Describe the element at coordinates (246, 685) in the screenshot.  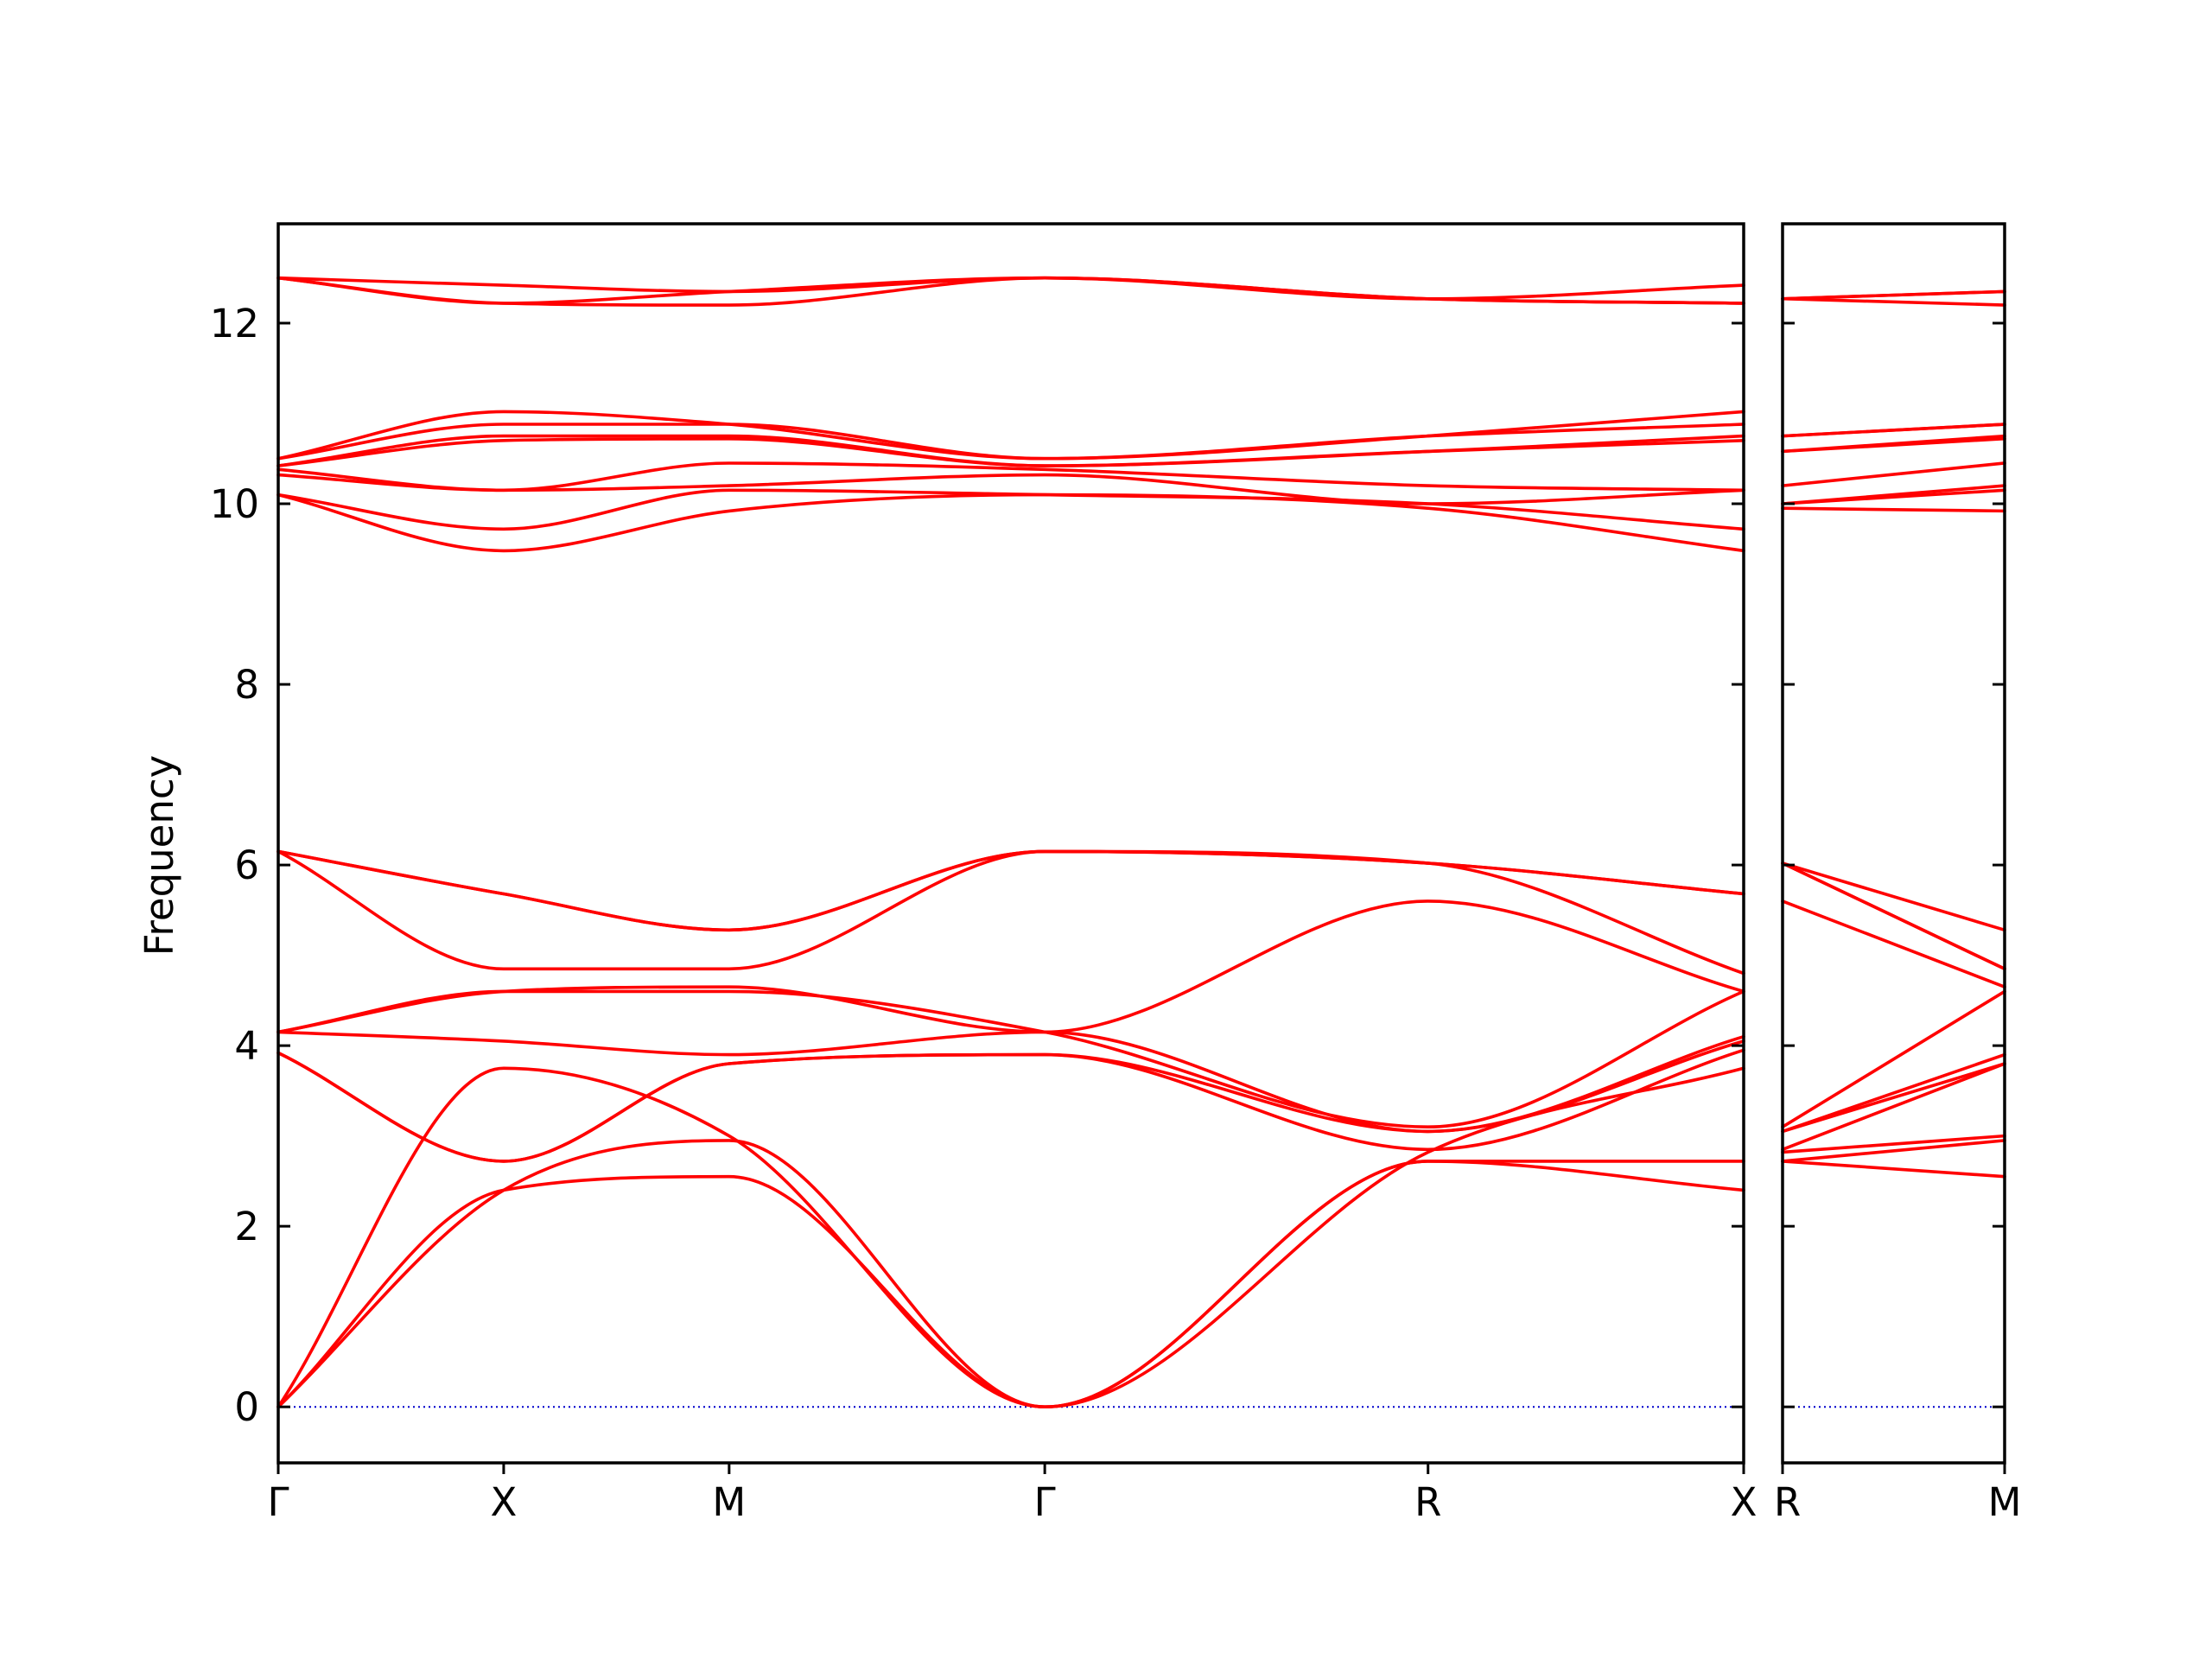
I see `y-tick-label: 8` at that location.